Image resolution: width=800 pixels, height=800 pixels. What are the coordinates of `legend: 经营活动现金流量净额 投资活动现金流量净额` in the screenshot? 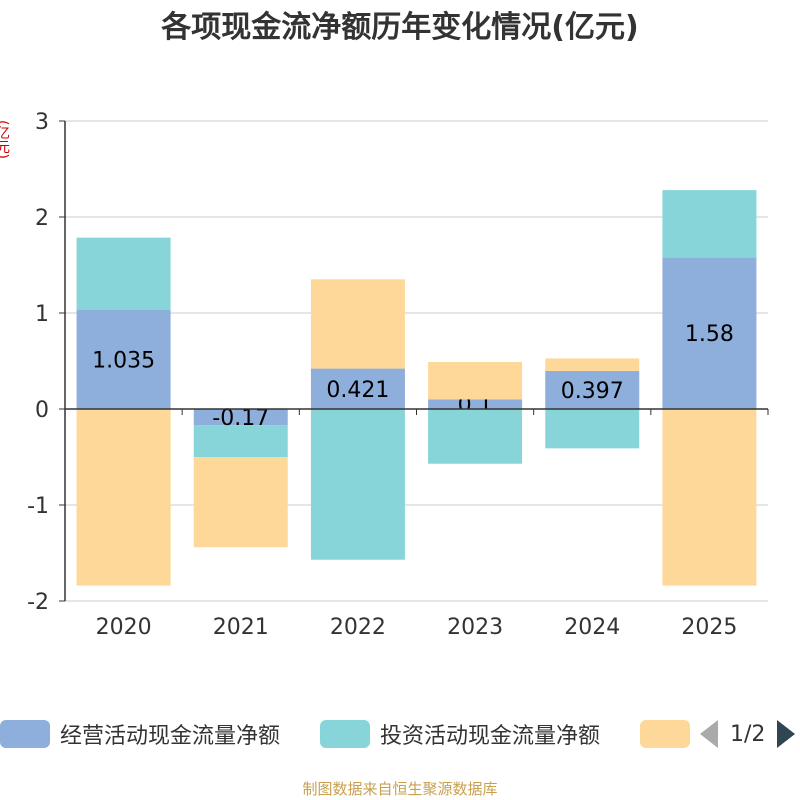 It's located at (400, 736).